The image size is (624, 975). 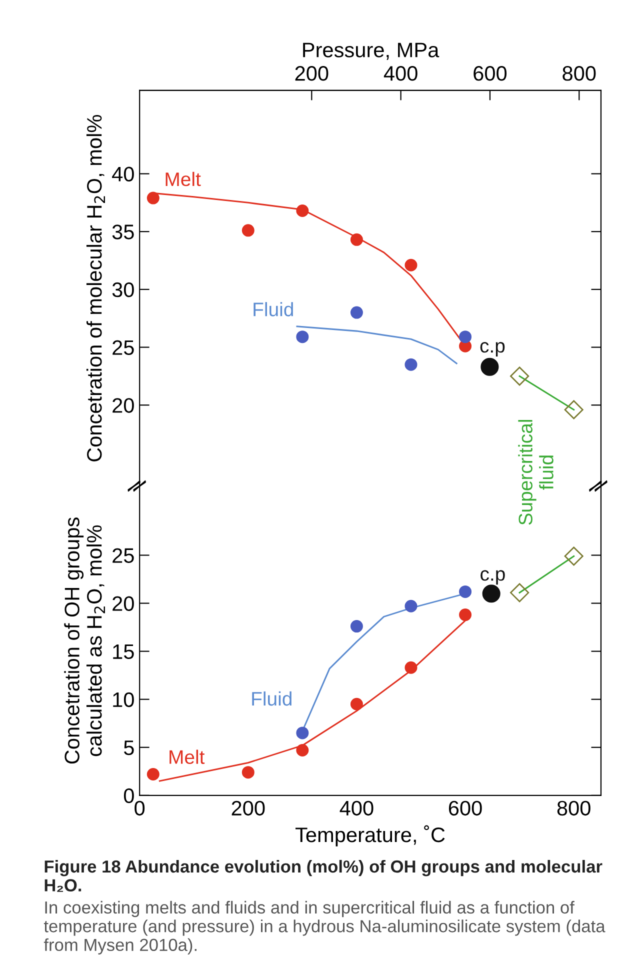 What do you see at coordinates (84, 641) in the screenshot?
I see `y-axis-title: Concetration of OH groups calculated as H$_{2}$O, mol%` at bounding box center [84, 641].